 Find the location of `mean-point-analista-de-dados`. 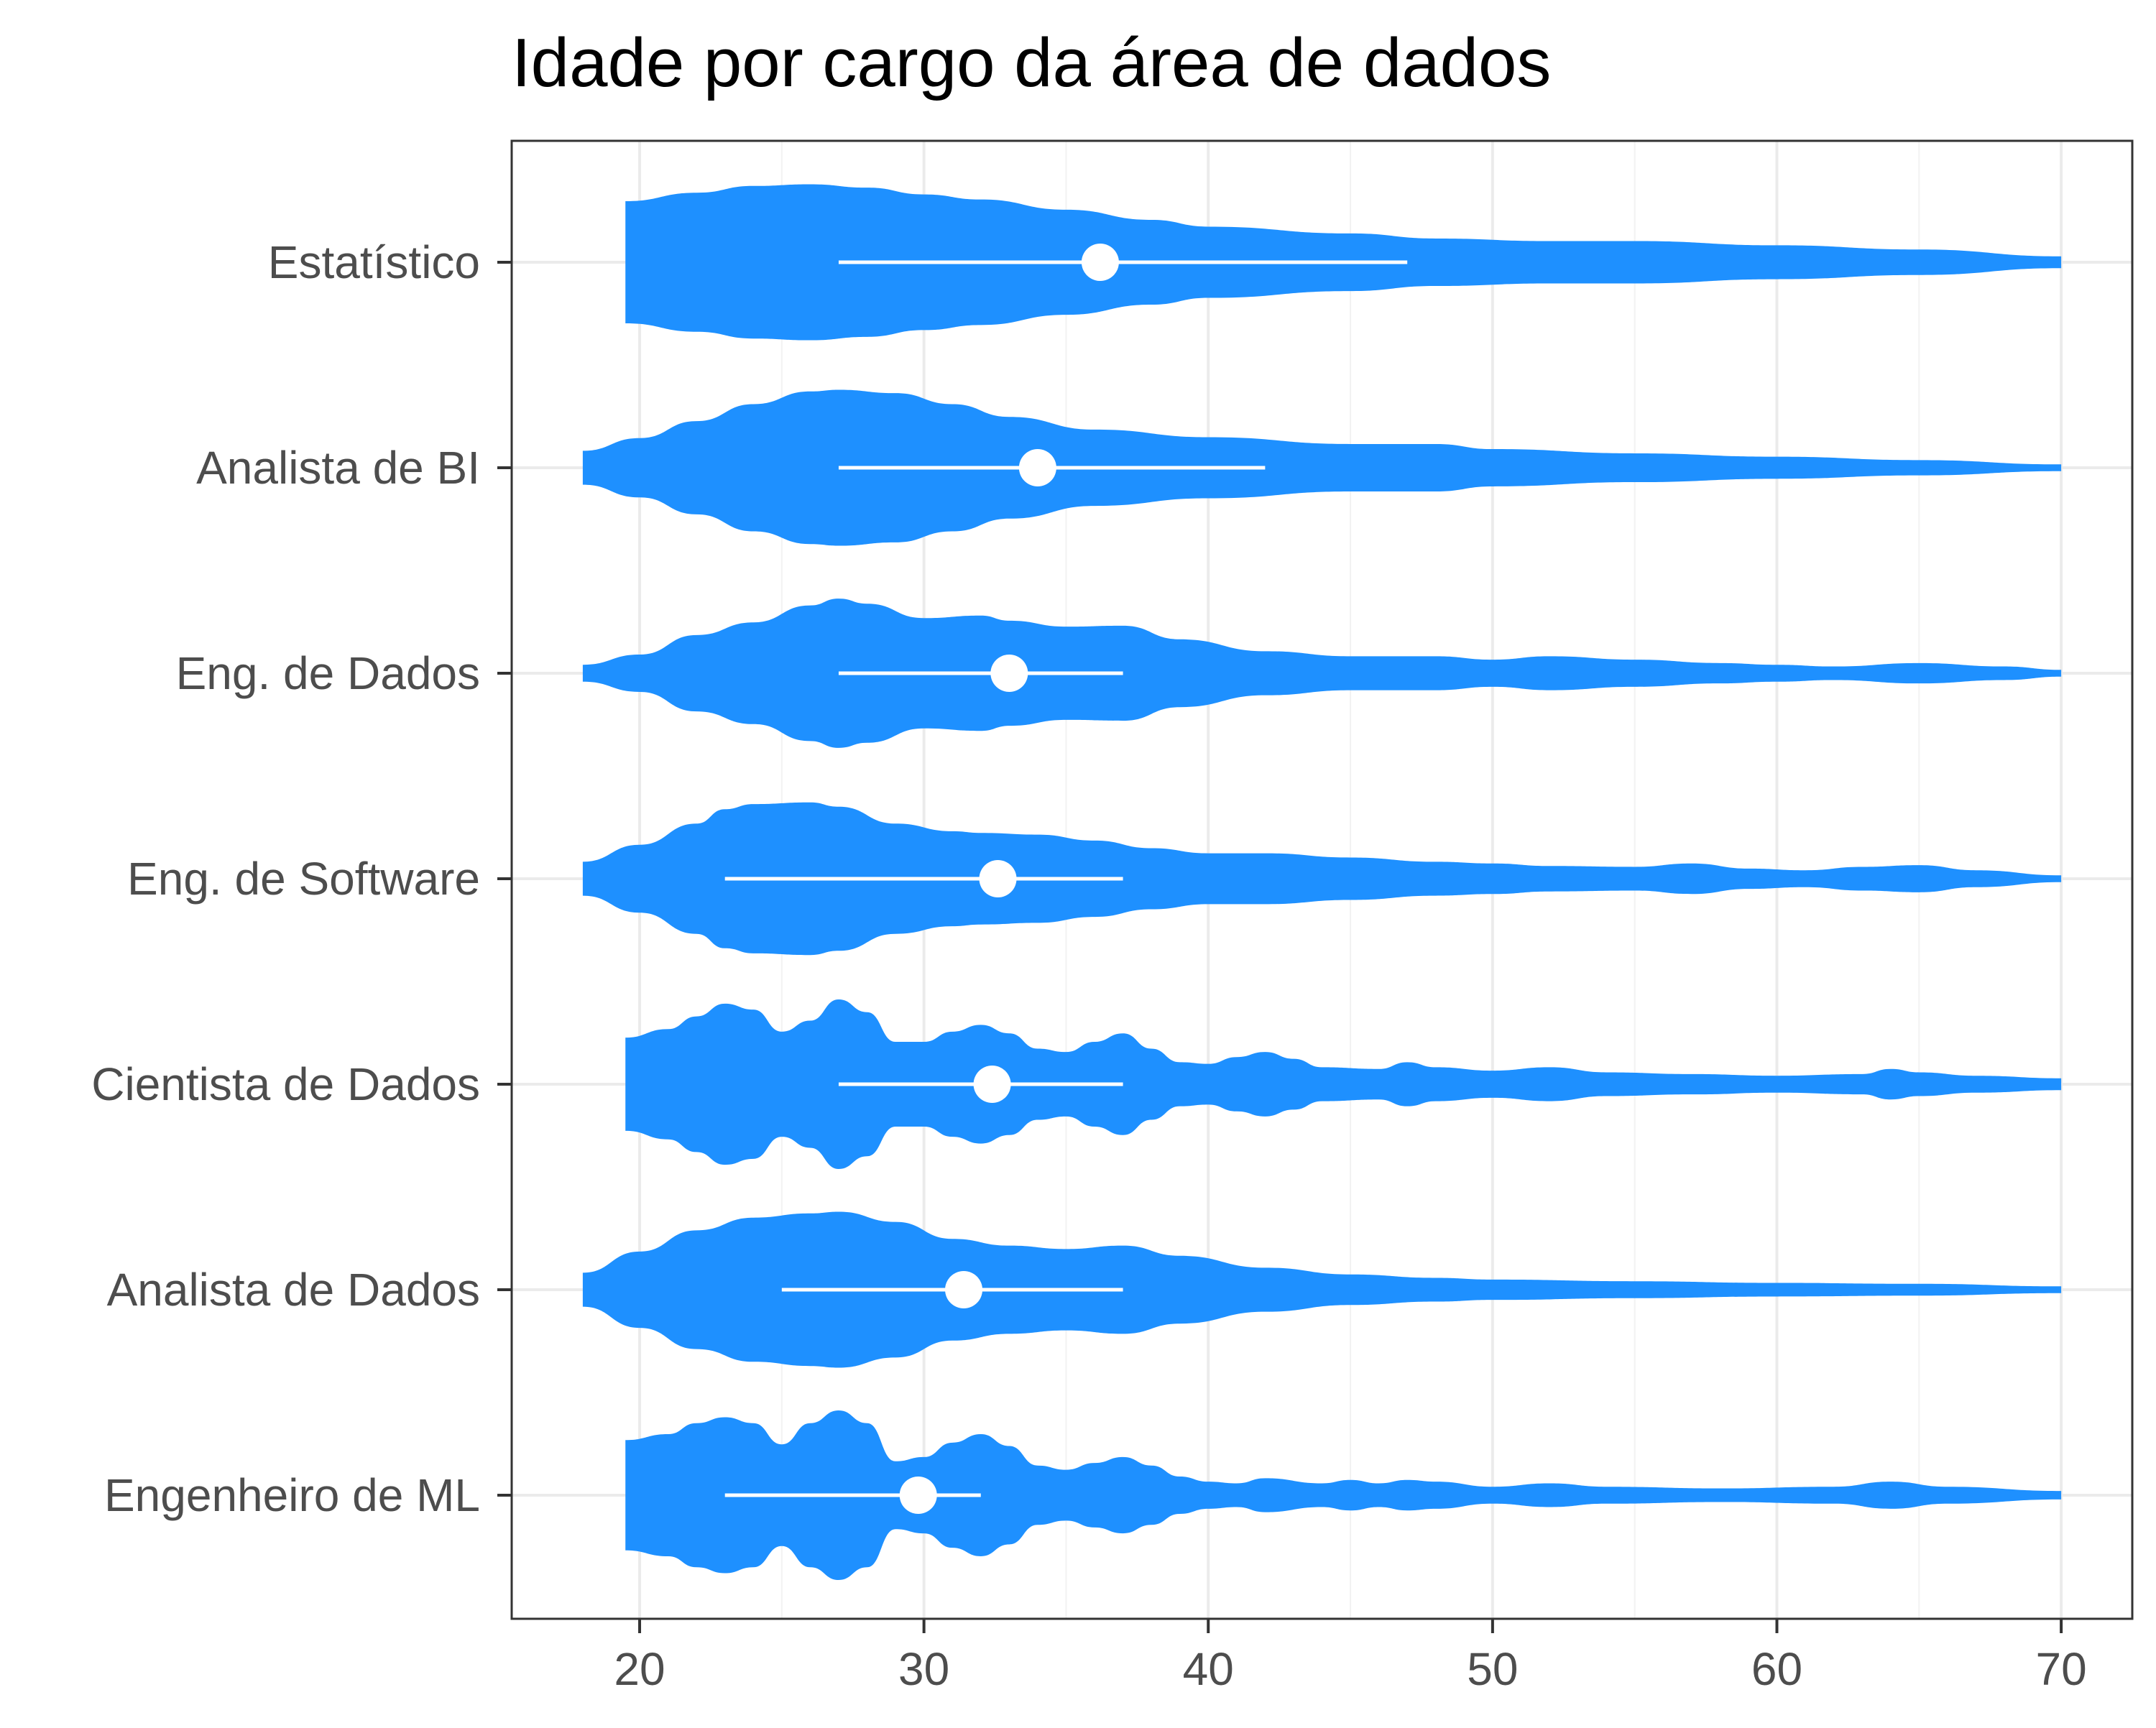

mean-point-analista-de-dados is located at coordinates (964, 1290).